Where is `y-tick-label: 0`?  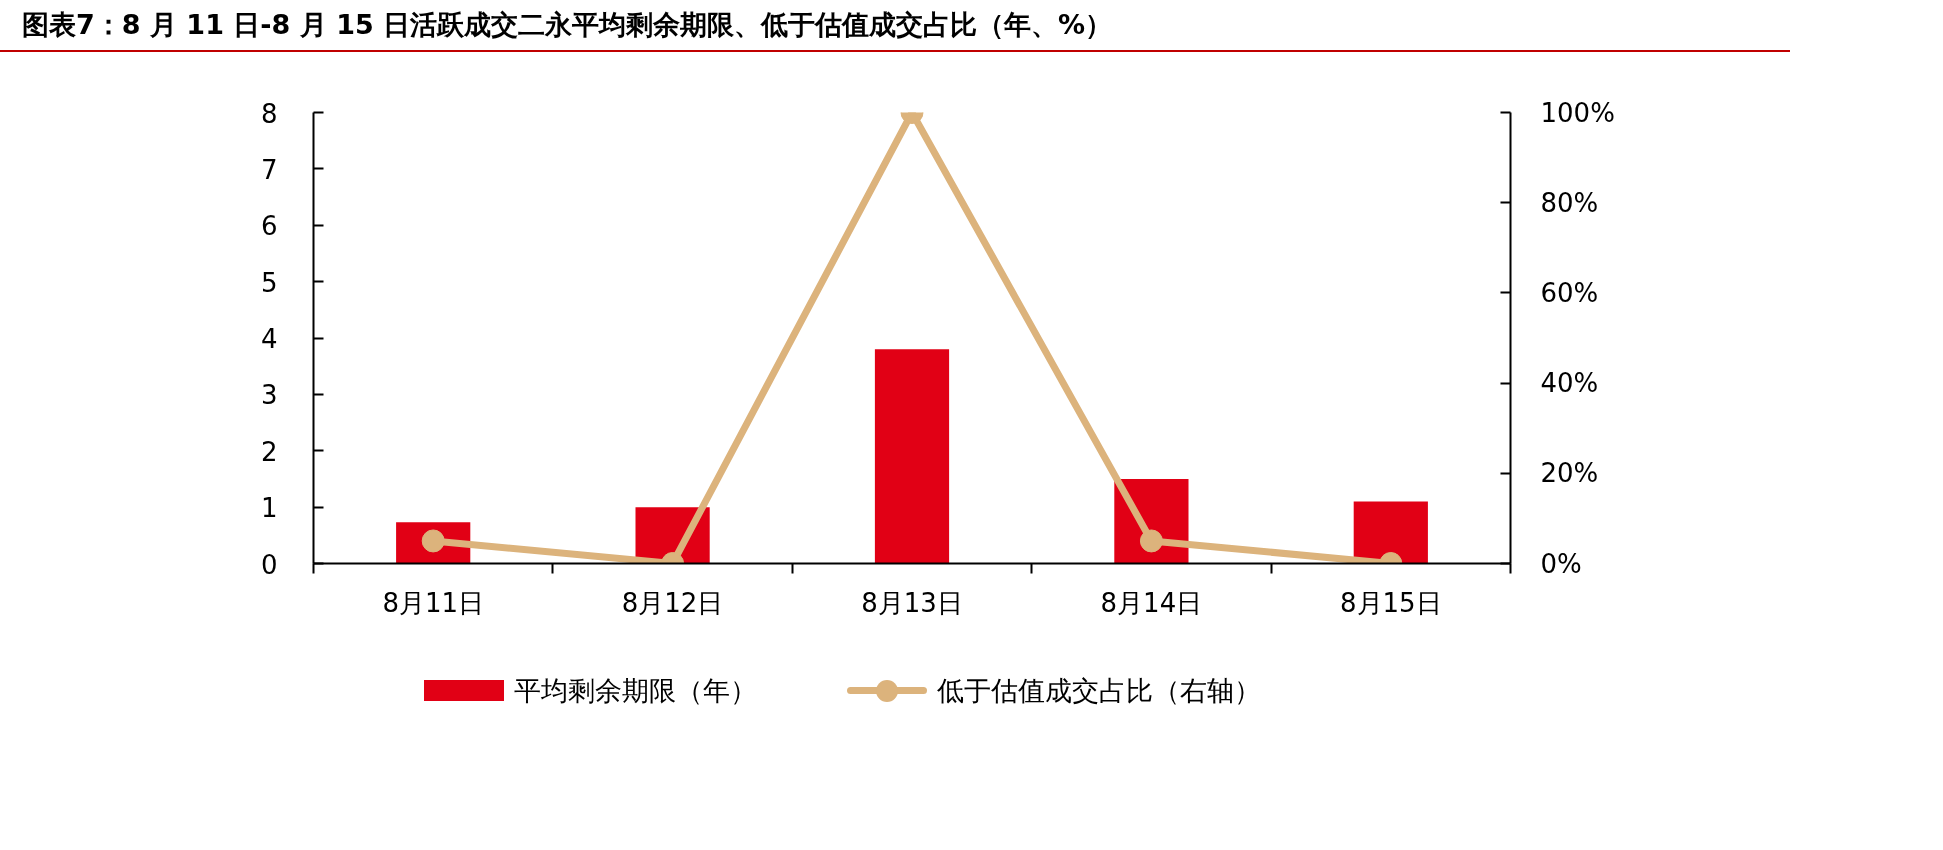
y-tick-label: 0 is located at coordinates (269, 564).